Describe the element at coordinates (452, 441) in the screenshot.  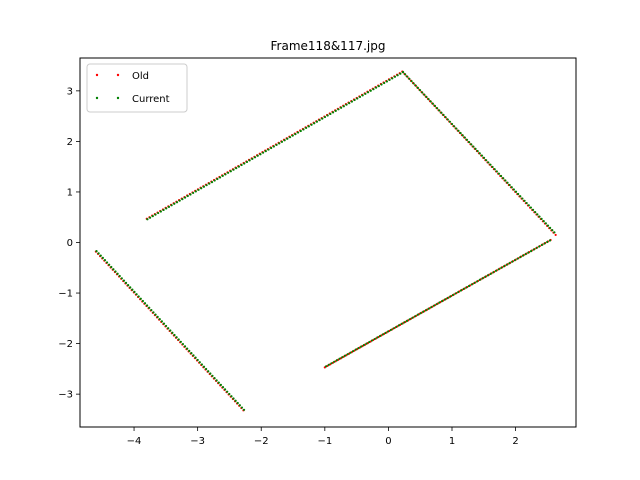
I see `x-tick-label: 1` at that location.